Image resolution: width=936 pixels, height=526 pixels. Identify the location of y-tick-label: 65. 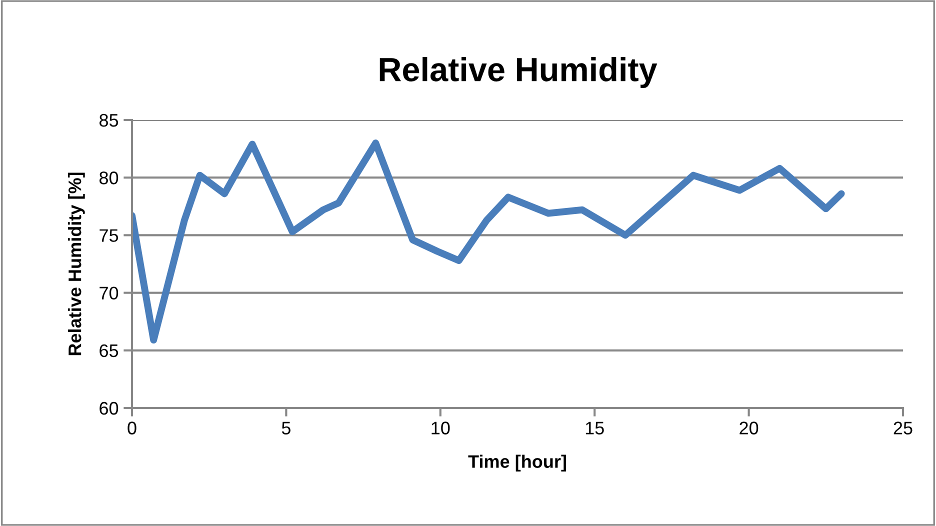
(109, 351).